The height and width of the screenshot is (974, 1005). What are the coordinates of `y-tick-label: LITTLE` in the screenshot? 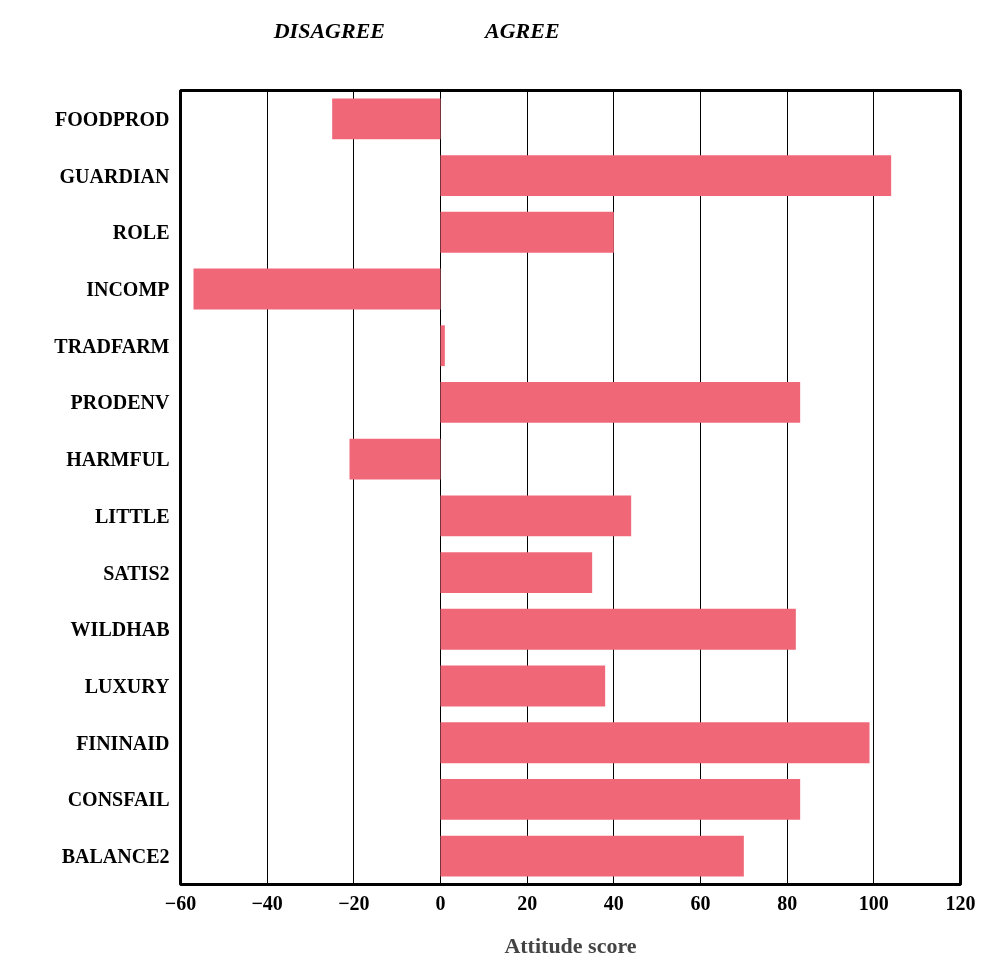 It's located at (132, 515).